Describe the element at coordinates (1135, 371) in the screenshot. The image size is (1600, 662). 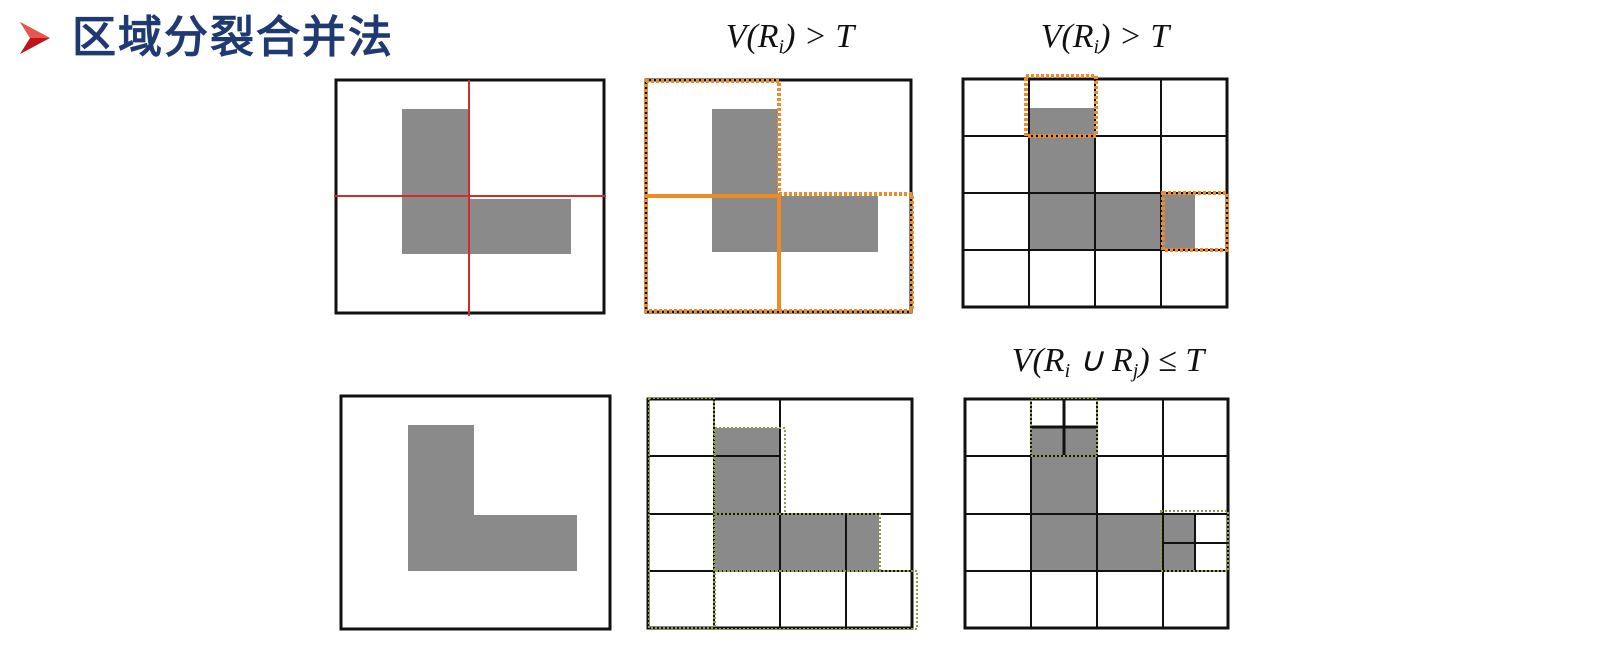
I see `formula-subscript-j: j` at that location.